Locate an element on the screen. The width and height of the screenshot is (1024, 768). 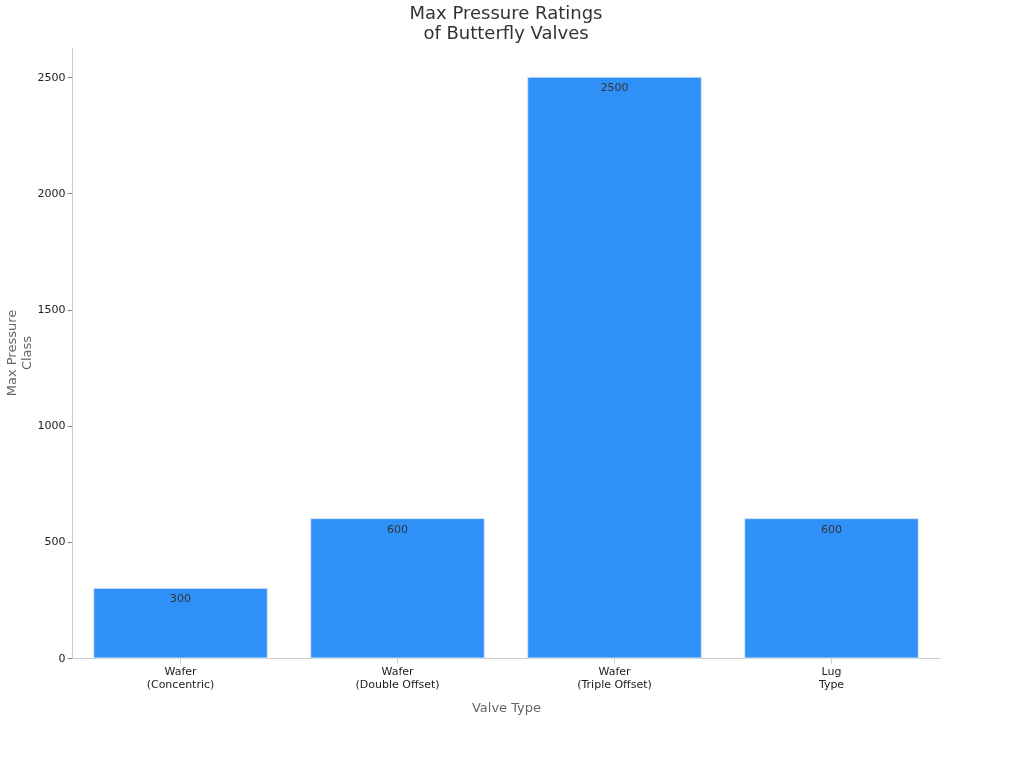
y-tick-label: 0 is located at coordinates (62, 658).